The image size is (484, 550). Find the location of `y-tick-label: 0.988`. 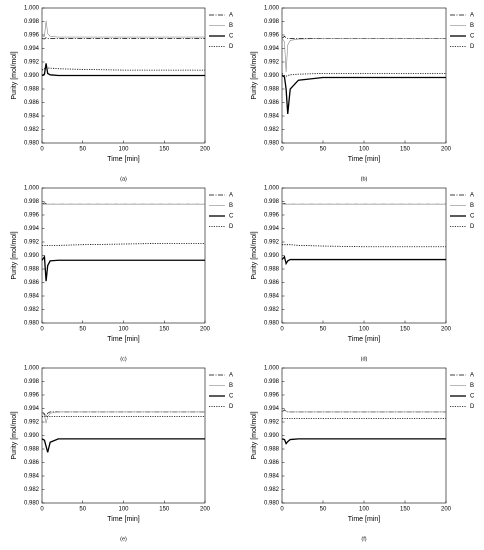

y-tick-label: 0.988 is located at coordinates (272, 450).